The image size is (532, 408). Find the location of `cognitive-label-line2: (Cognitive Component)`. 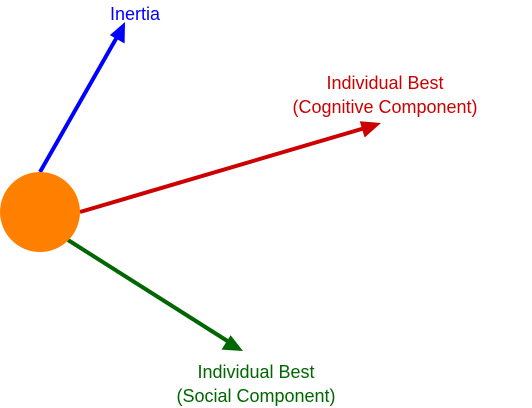

cognitive-label-line2: (Cognitive Component) is located at coordinates (385, 107).